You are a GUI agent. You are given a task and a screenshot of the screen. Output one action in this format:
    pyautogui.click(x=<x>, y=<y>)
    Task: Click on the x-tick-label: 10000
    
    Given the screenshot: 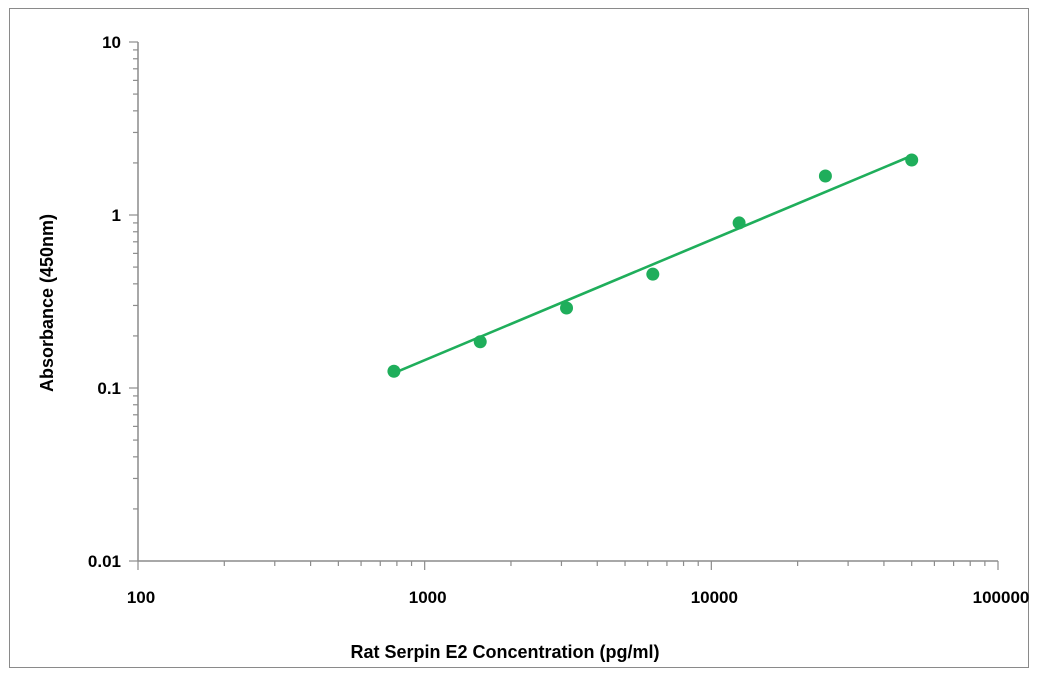 What is the action you would take?
    pyautogui.click(x=714, y=597)
    